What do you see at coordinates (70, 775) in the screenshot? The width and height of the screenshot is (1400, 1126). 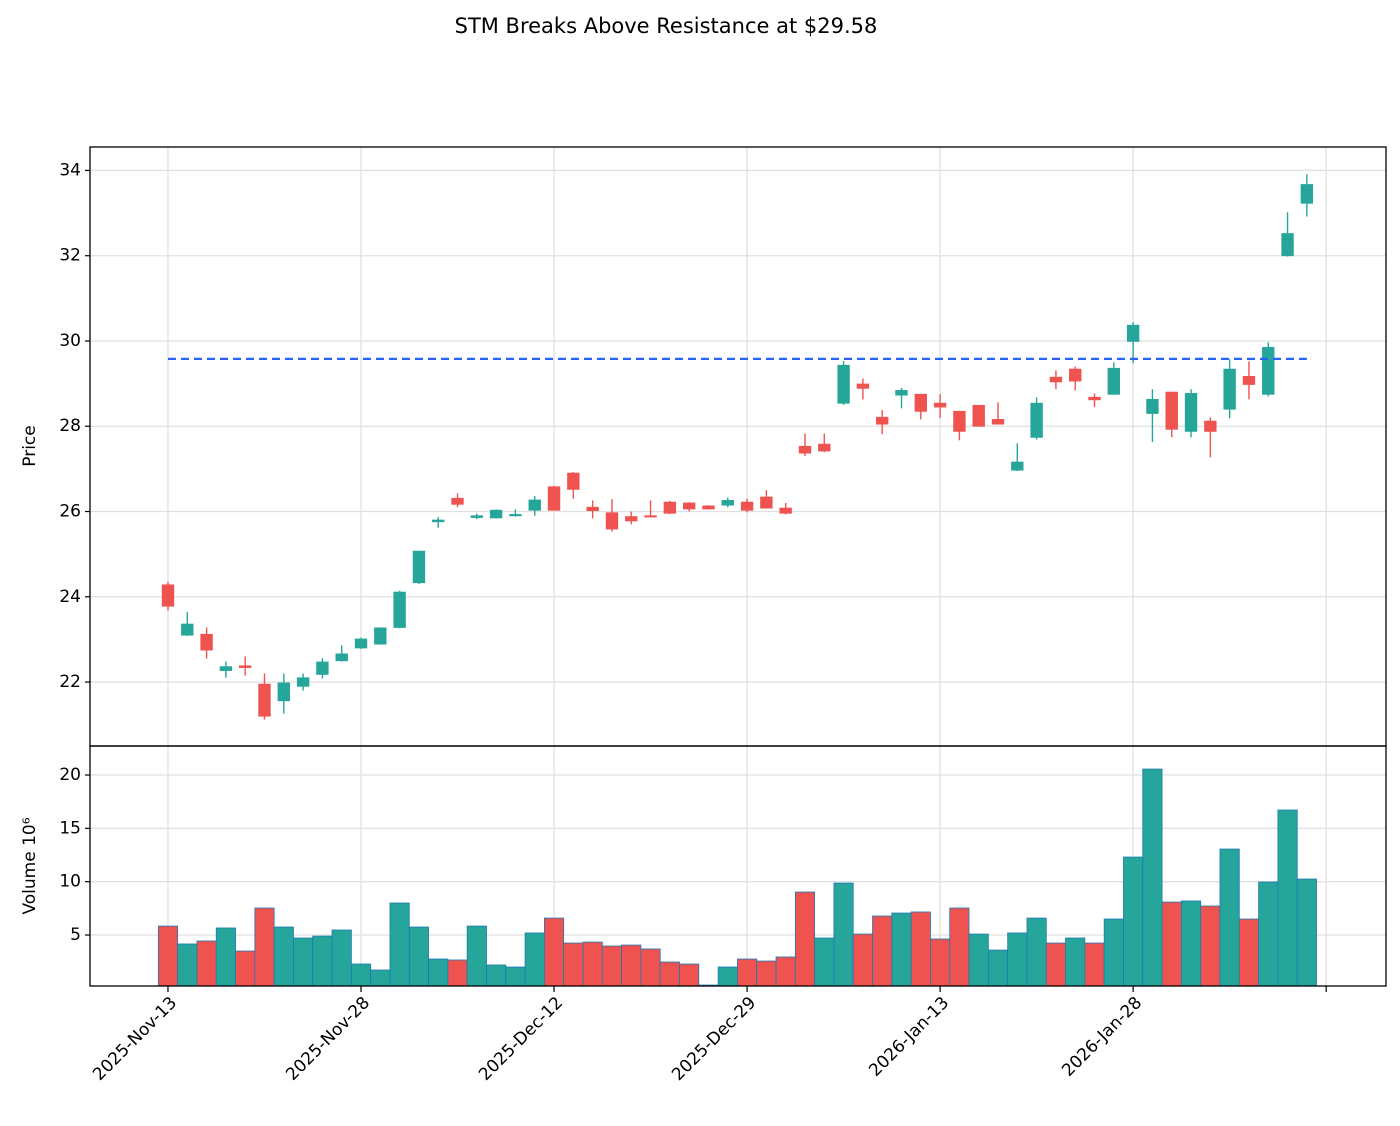 I see `y-tick-label: 20` at bounding box center [70, 775].